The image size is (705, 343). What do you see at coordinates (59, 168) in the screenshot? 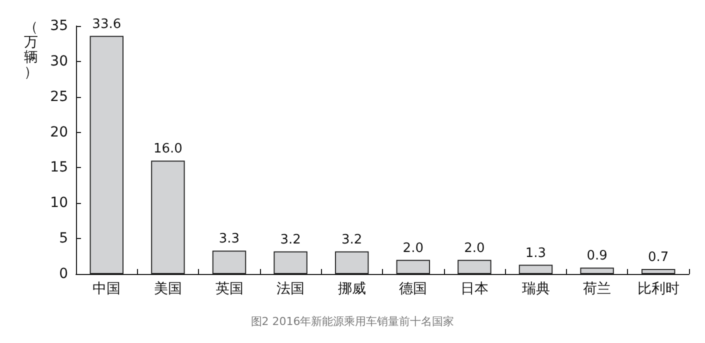
I see `y-tick-label: 15` at bounding box center [59, 168].